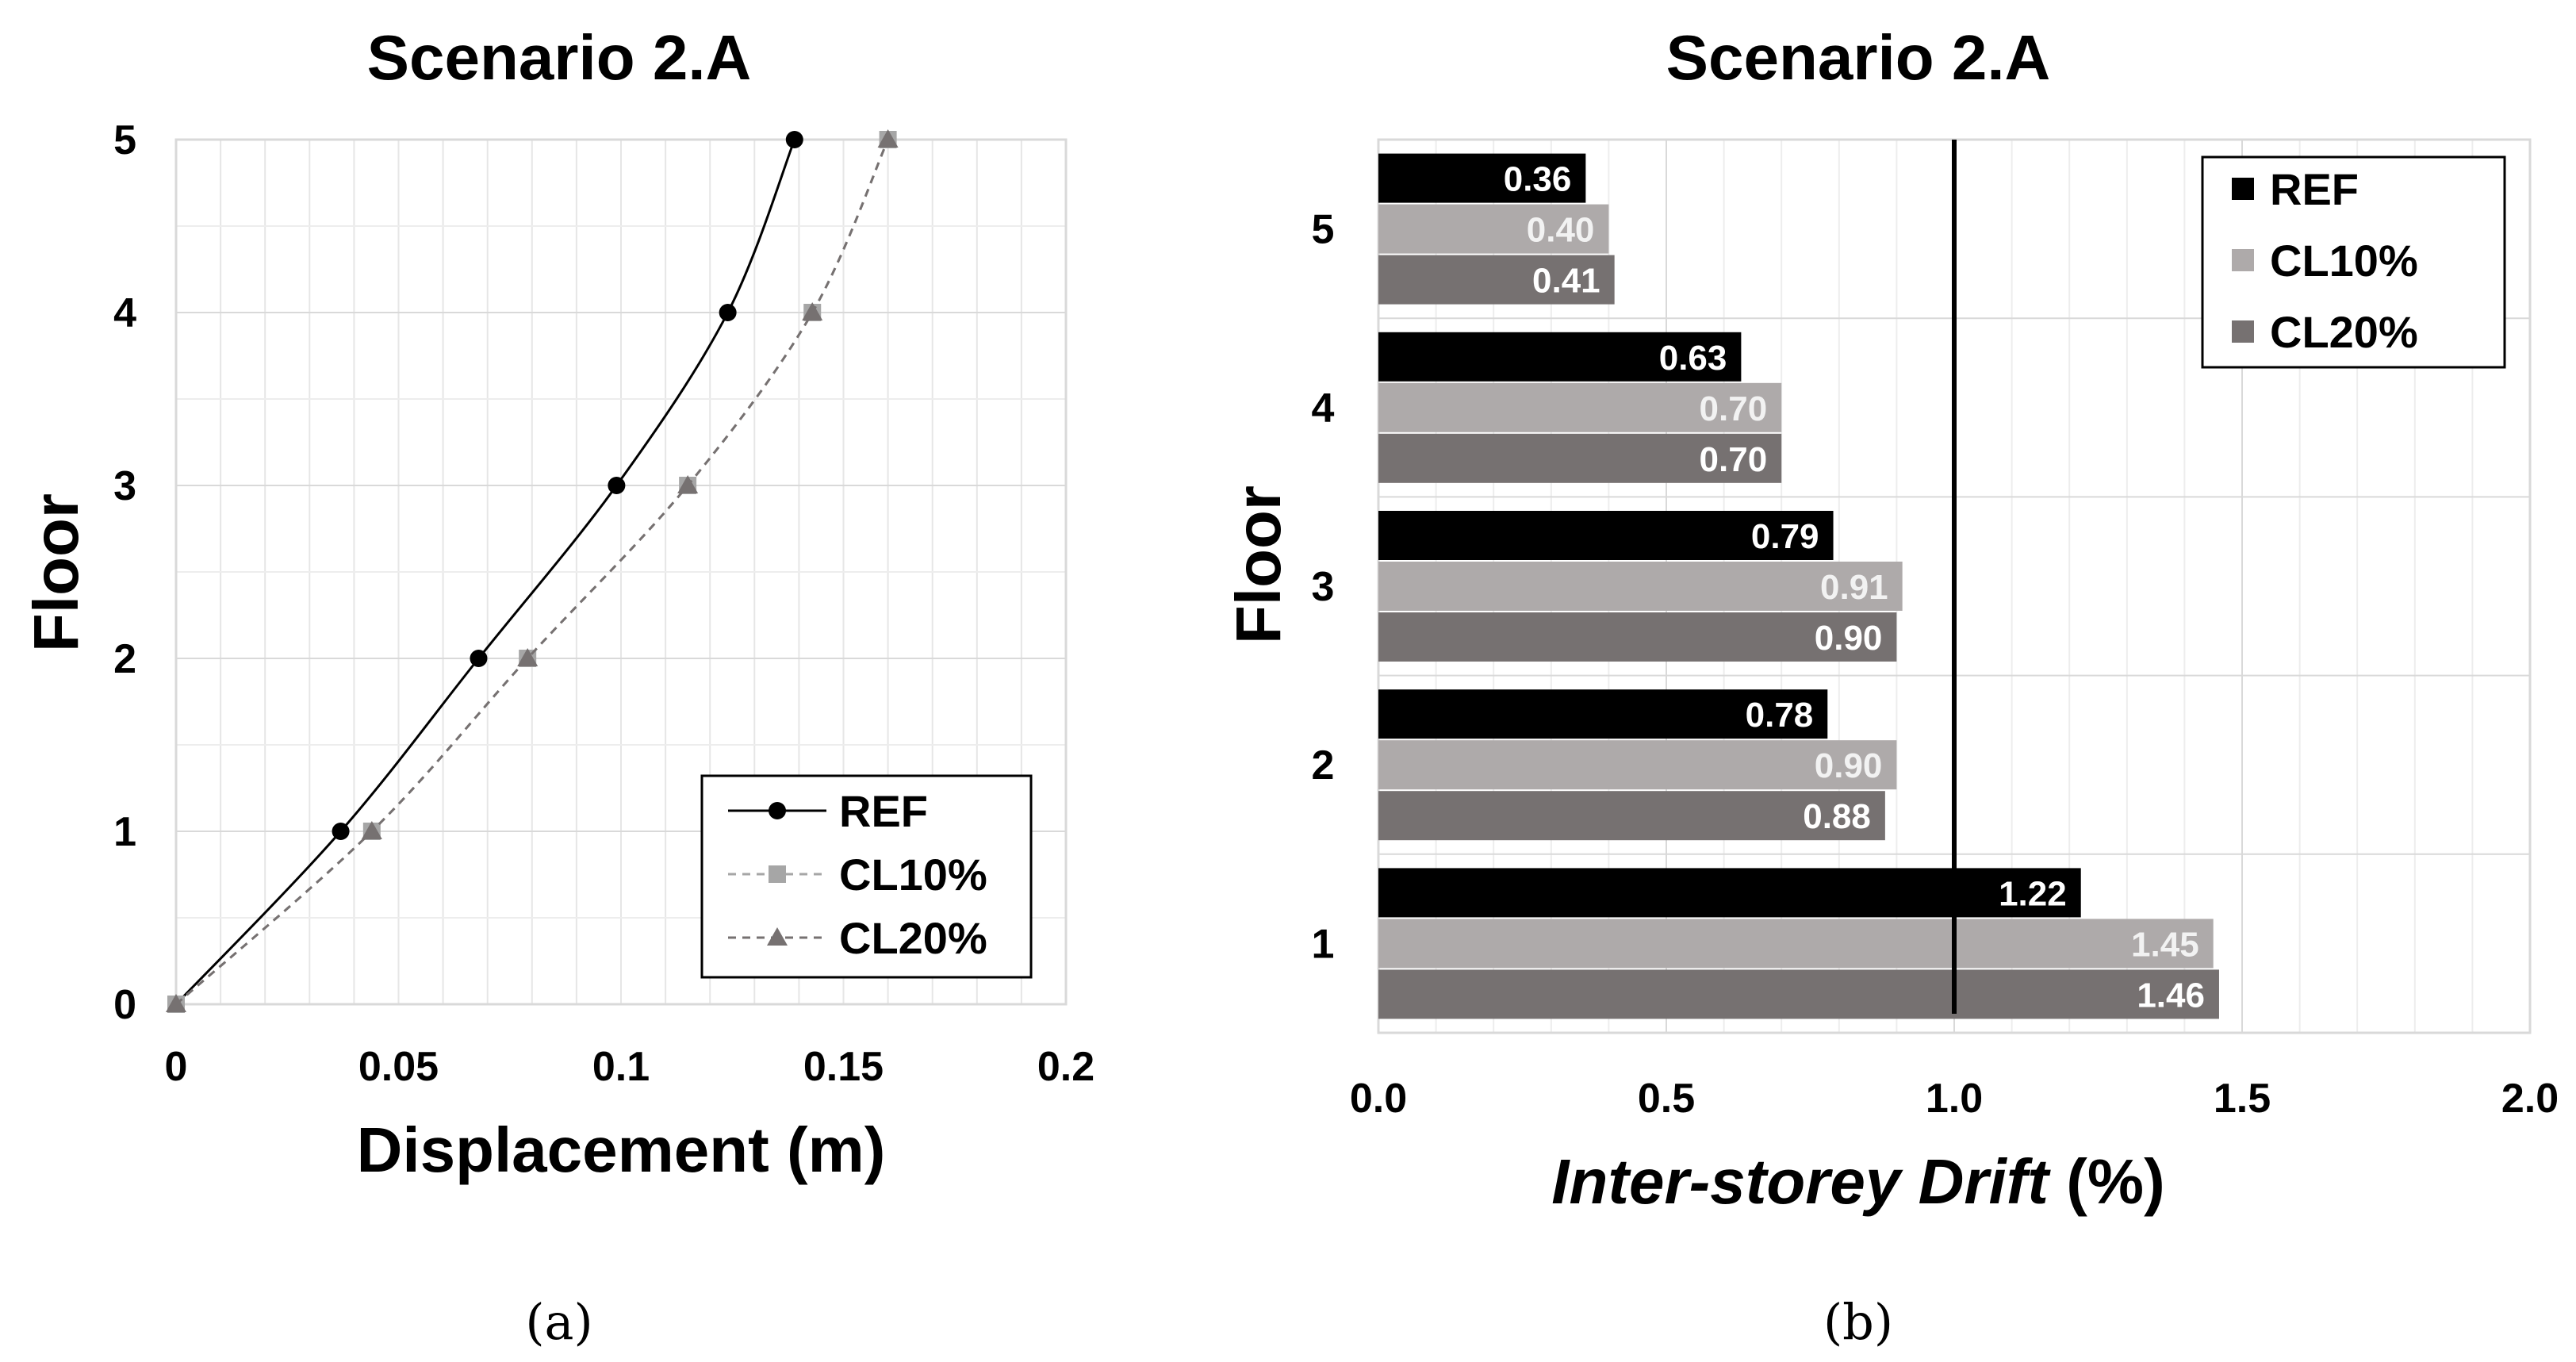 This screenshot has height=1362, width=2576. What do you see at coordinates (559, 1322) in the screenshot?
I see `panel-a-caption: (a)` at bounding box center [559, 1322].